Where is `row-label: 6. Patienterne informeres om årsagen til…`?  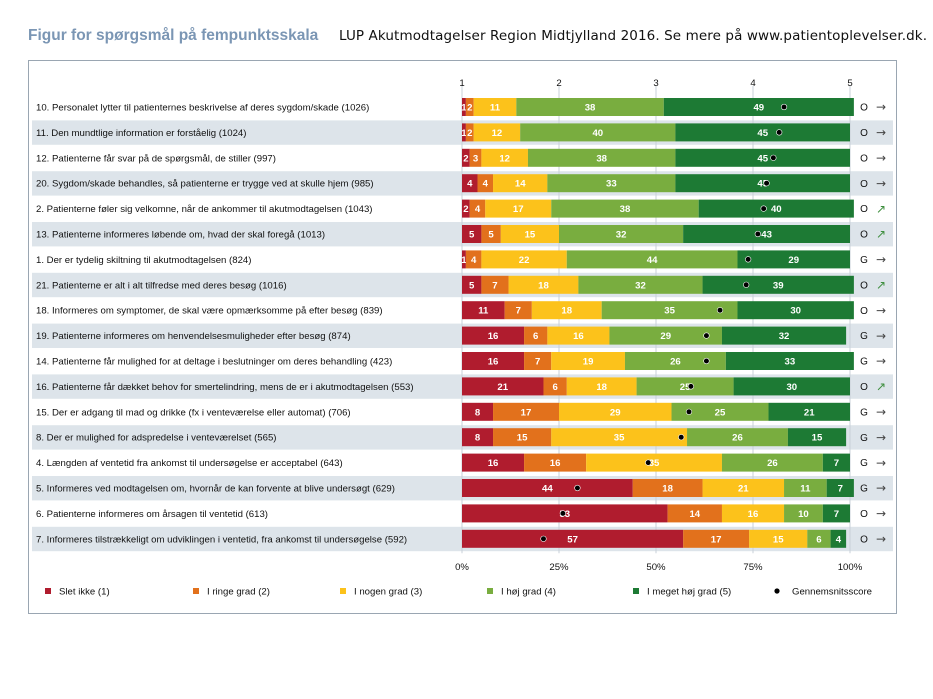 row-label: 6. Patienterne informeres om årsagen til… is located at coordinates (152, 514).